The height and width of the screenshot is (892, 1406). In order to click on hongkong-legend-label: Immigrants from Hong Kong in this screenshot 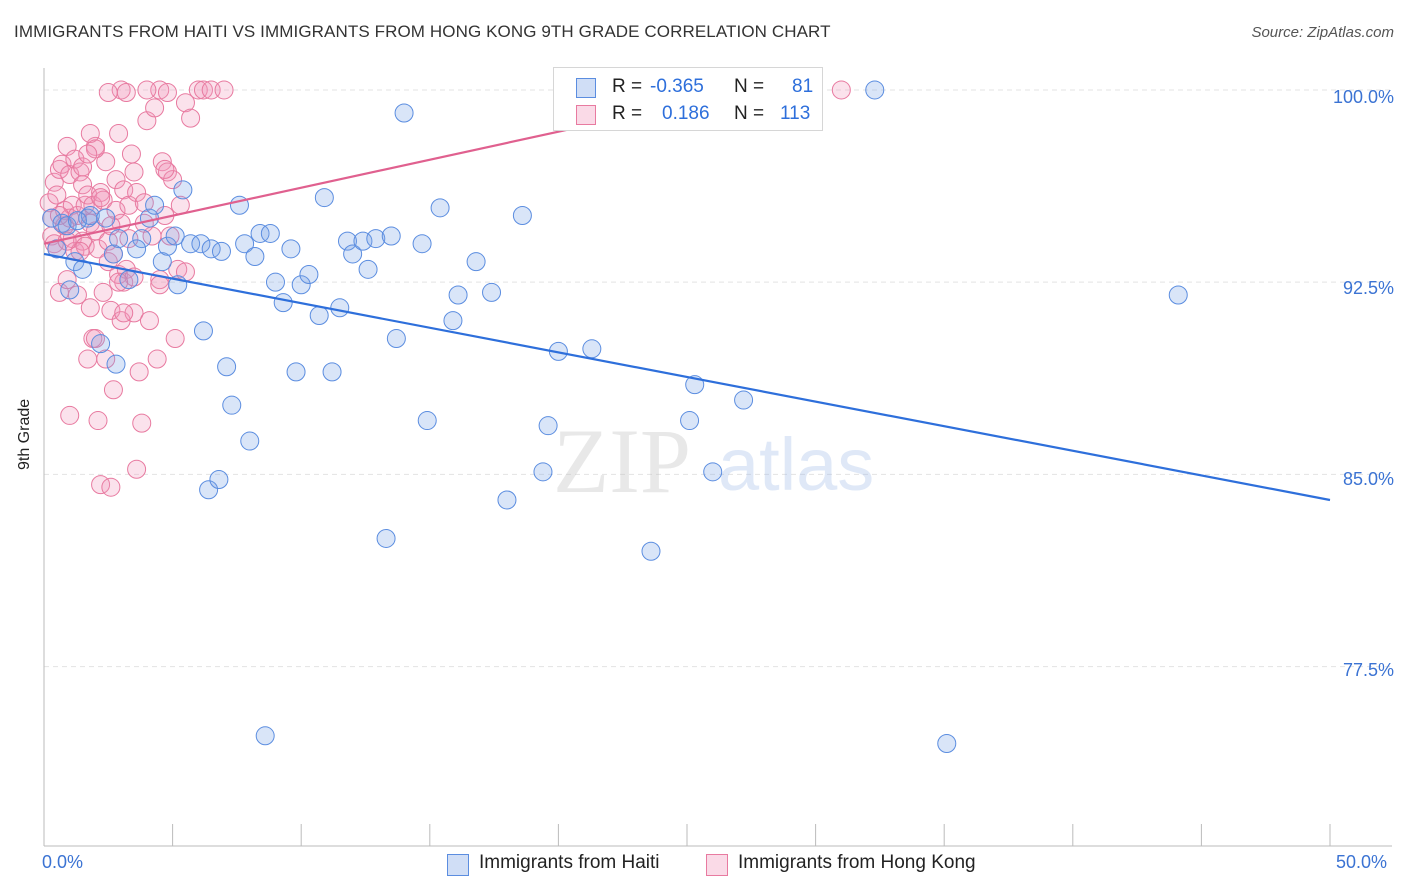, I will do `click(857, 862)`.